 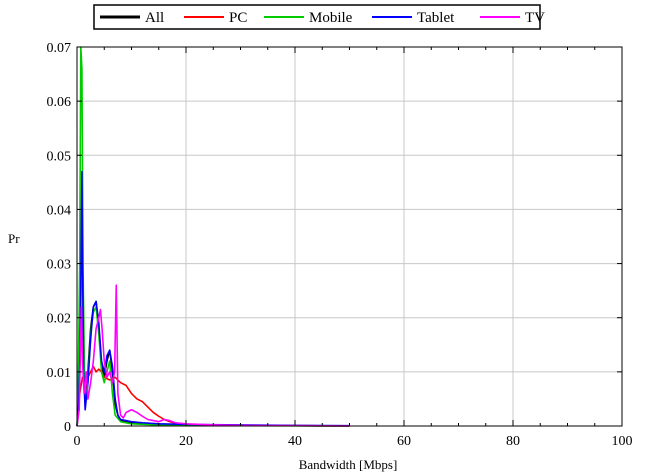 What do you see at coordinates (404, 441) in the screenshot?
I see `x-tick-label: 60` at bounding box center [404, 441].